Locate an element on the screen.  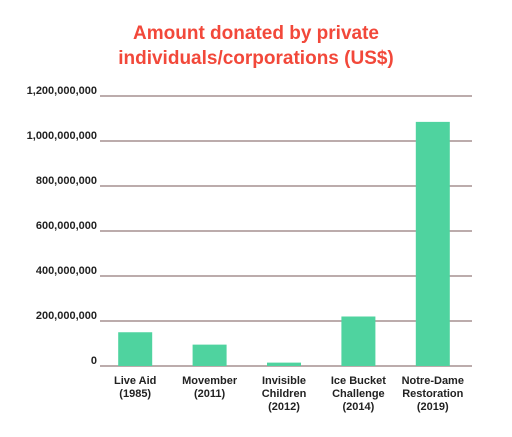
category-label-1: Live Aid (1985) is located at coordinates (135, 387).